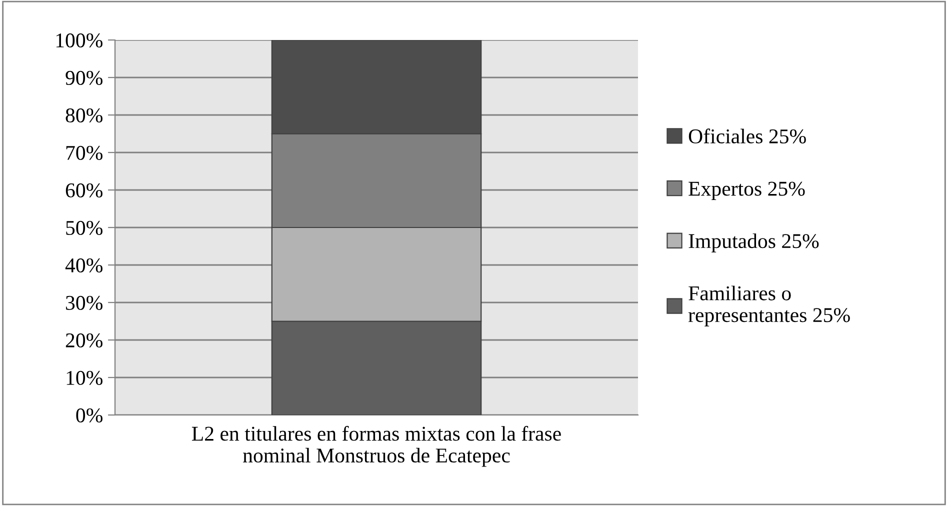  Describe the element at coordinates (746, 191) in the screenshot. I see `legend-label: Expertos 25%` at that location.